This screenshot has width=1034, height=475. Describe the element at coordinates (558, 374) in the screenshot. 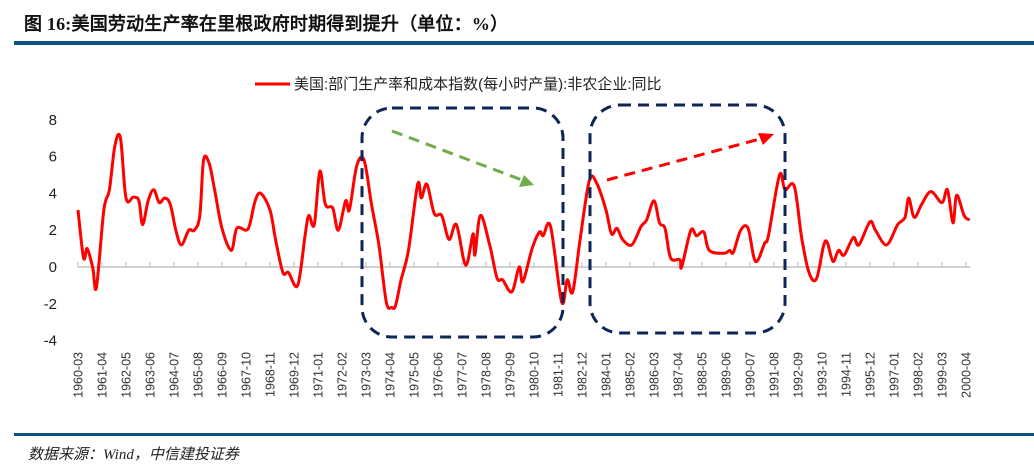

I see `x-tick-label: 1981-11` at that location.